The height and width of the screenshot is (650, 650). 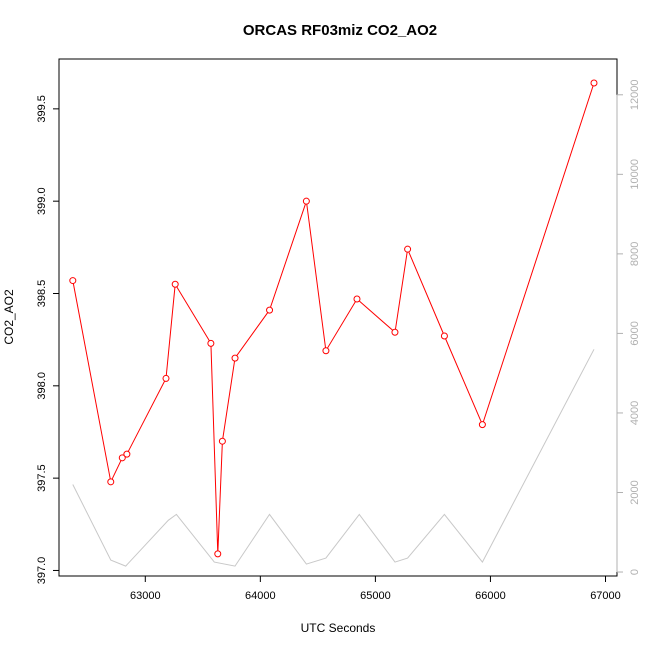 What do you see at coordinates (42, 571) in the screenshot?
I see `y-tick-label: 397.0` at bounding box center [42, 571].